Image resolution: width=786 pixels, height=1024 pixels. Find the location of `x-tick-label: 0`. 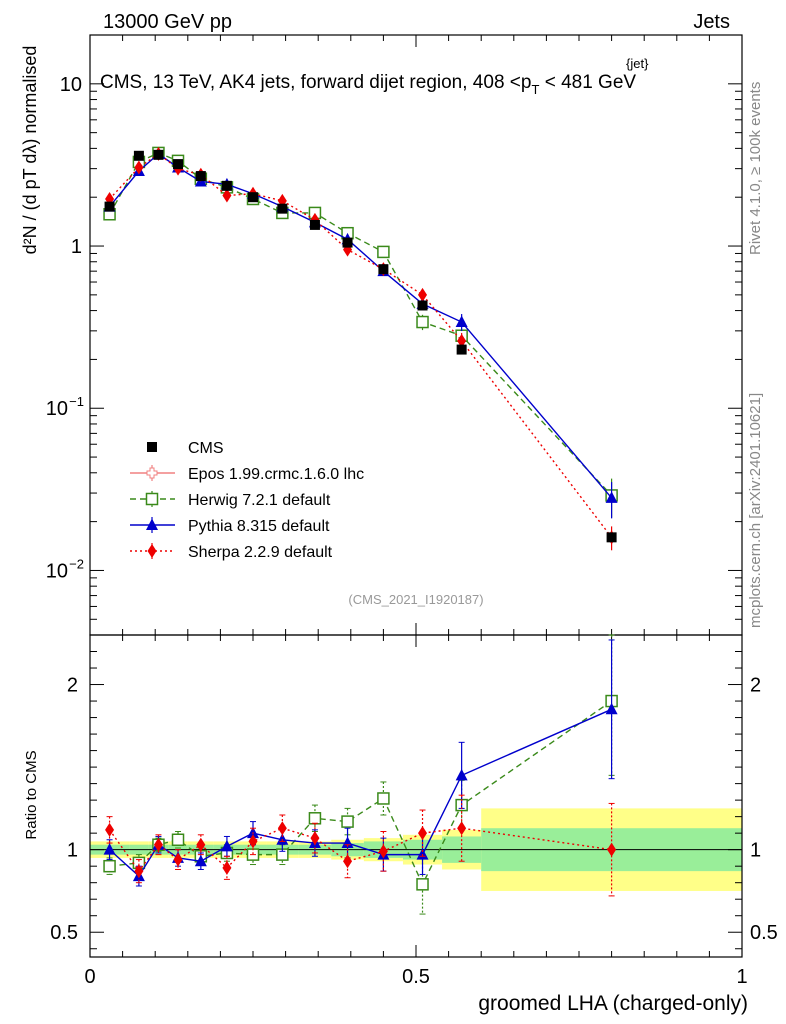

x-tick-label: 0 is located at coordinates (89, 977).